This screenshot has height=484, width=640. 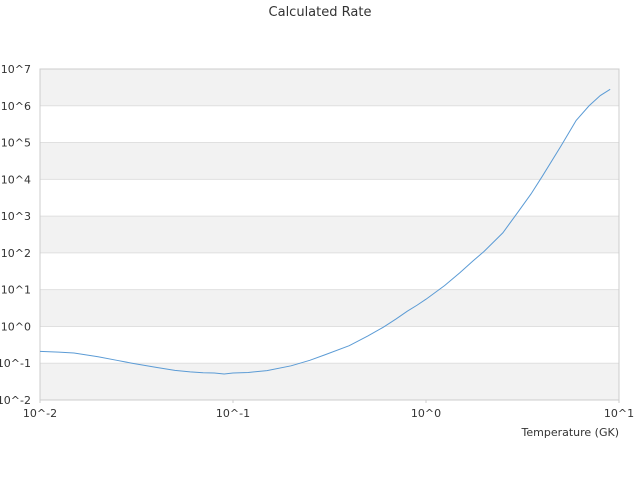 I want to click on y-tick-label: 10^6, so click(x=16, y=106).